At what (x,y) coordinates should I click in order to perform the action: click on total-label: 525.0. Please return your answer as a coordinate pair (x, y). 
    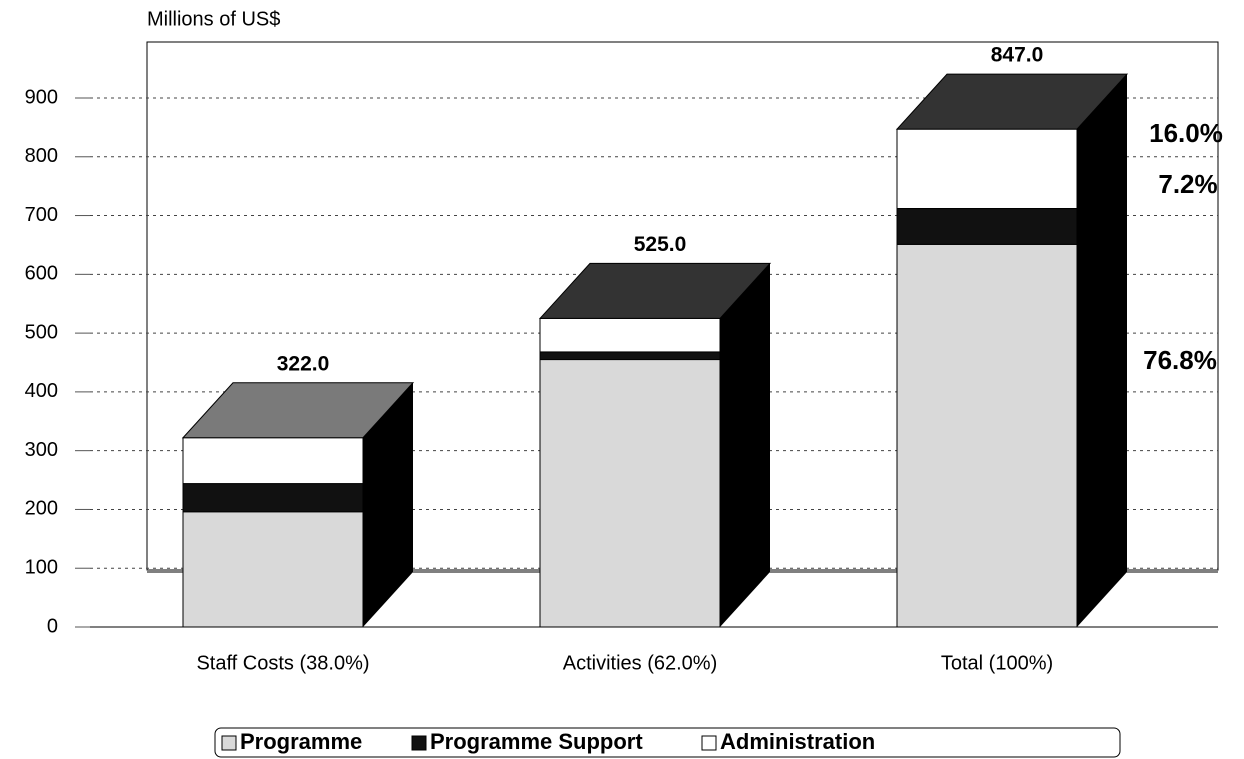
    Looking at the image, I should click on (660, 244).